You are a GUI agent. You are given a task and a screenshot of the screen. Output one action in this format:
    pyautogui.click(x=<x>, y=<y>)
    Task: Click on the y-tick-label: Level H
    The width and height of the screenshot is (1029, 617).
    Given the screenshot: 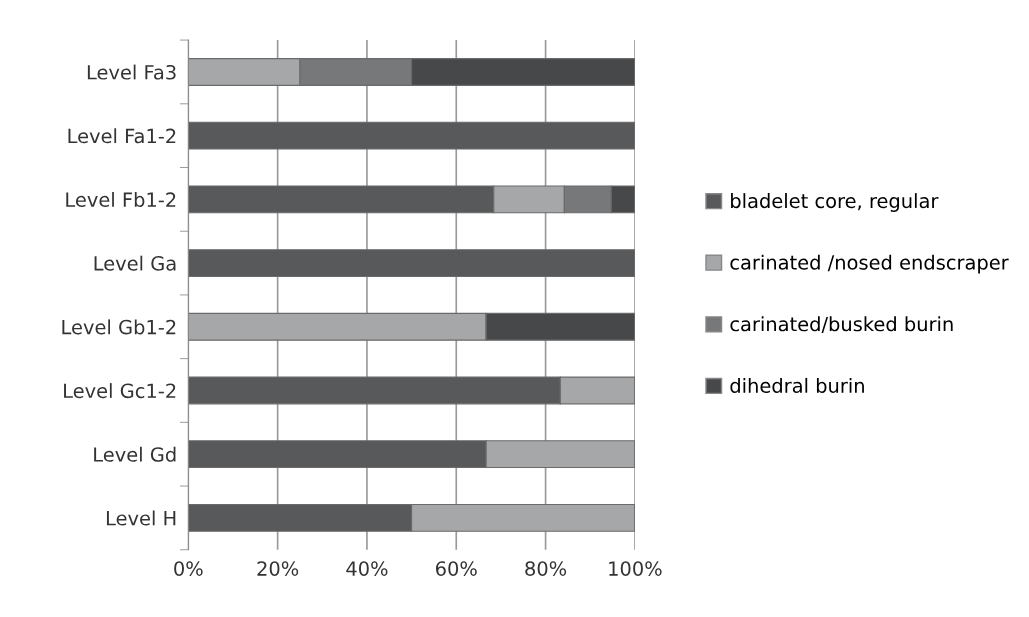 What is the action you would take?
    pyautogui.click(x=141, y=518)
    